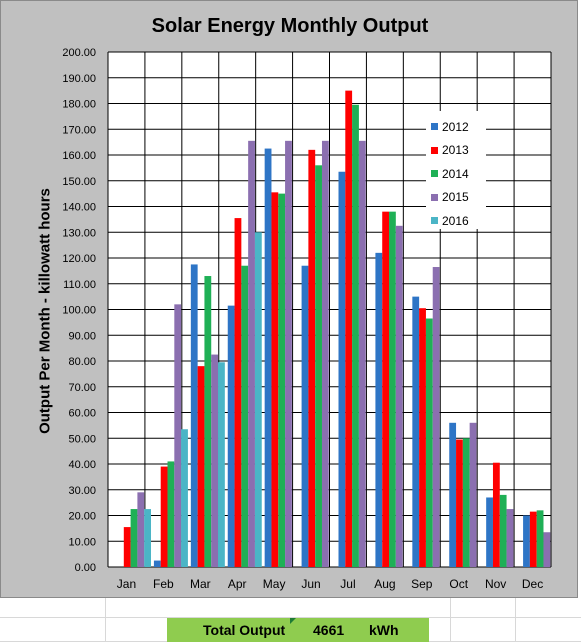 This screenshot has width=581, height=642. Describe the element at coordinates (79, 130) in the screenshot. I see `y-tick-label: 170.00` at that location.